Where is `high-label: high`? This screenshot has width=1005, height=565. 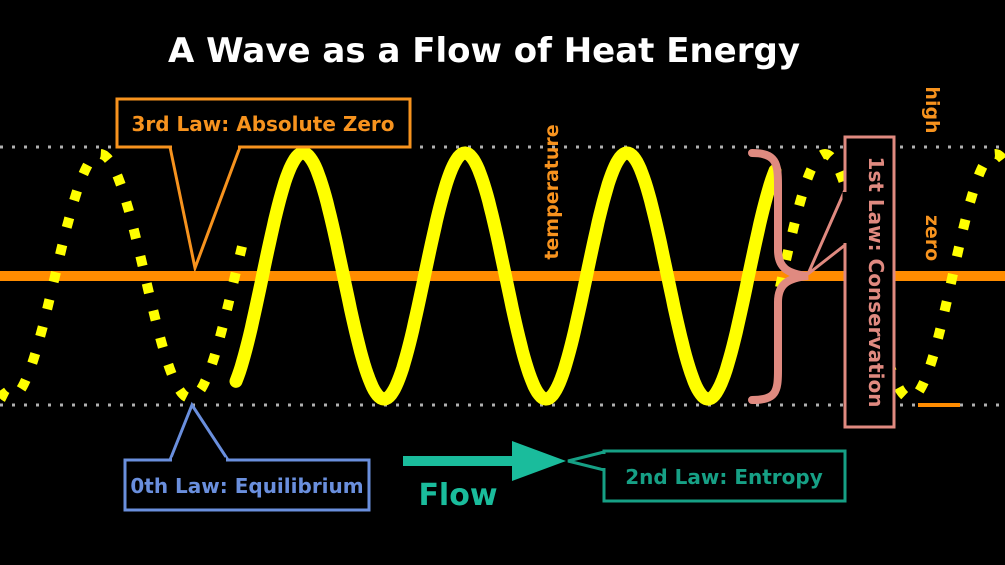 high-label: high is located at coordinates (932, 109).